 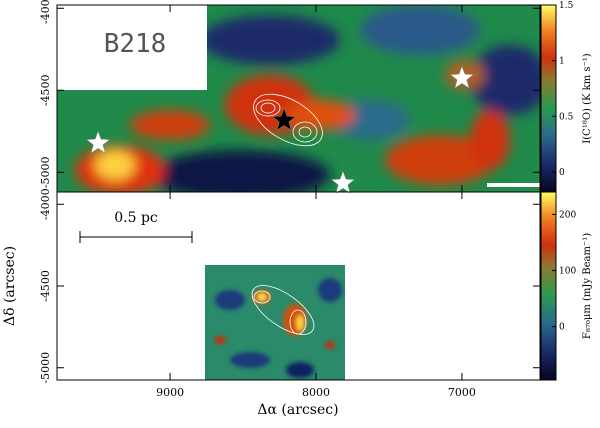 I want to click on map-label: B218, so click(x=135, y=44).